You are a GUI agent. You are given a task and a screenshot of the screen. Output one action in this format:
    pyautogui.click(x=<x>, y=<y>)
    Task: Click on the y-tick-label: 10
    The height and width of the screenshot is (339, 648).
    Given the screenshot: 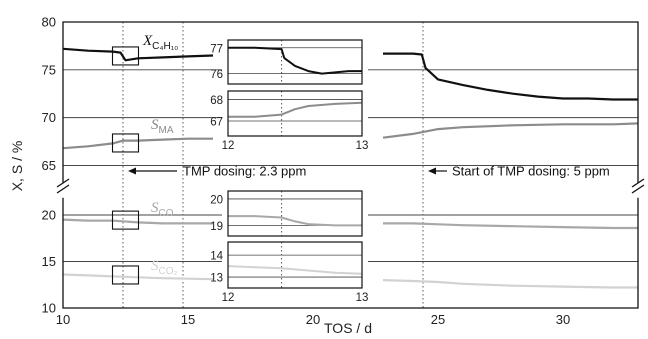 What is the action you would take?
    pyautogui.click(x=49, y=308)
    